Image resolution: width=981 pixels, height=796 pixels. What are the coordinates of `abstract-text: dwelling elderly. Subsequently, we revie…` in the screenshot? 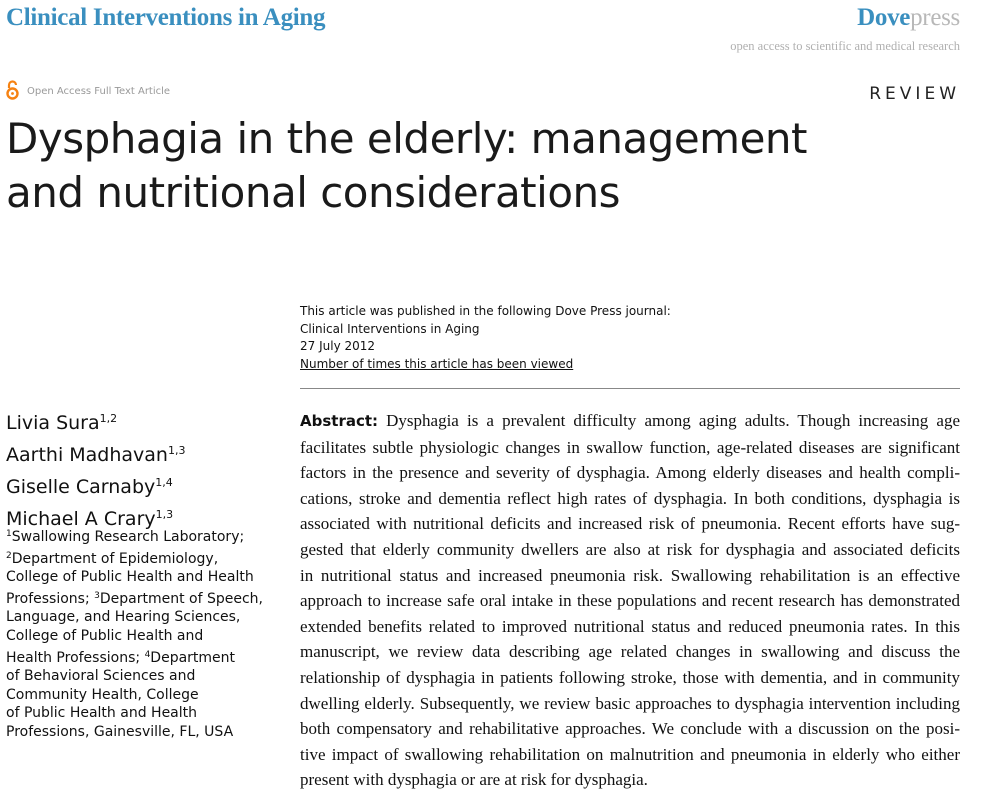 It's located at (630, 703).